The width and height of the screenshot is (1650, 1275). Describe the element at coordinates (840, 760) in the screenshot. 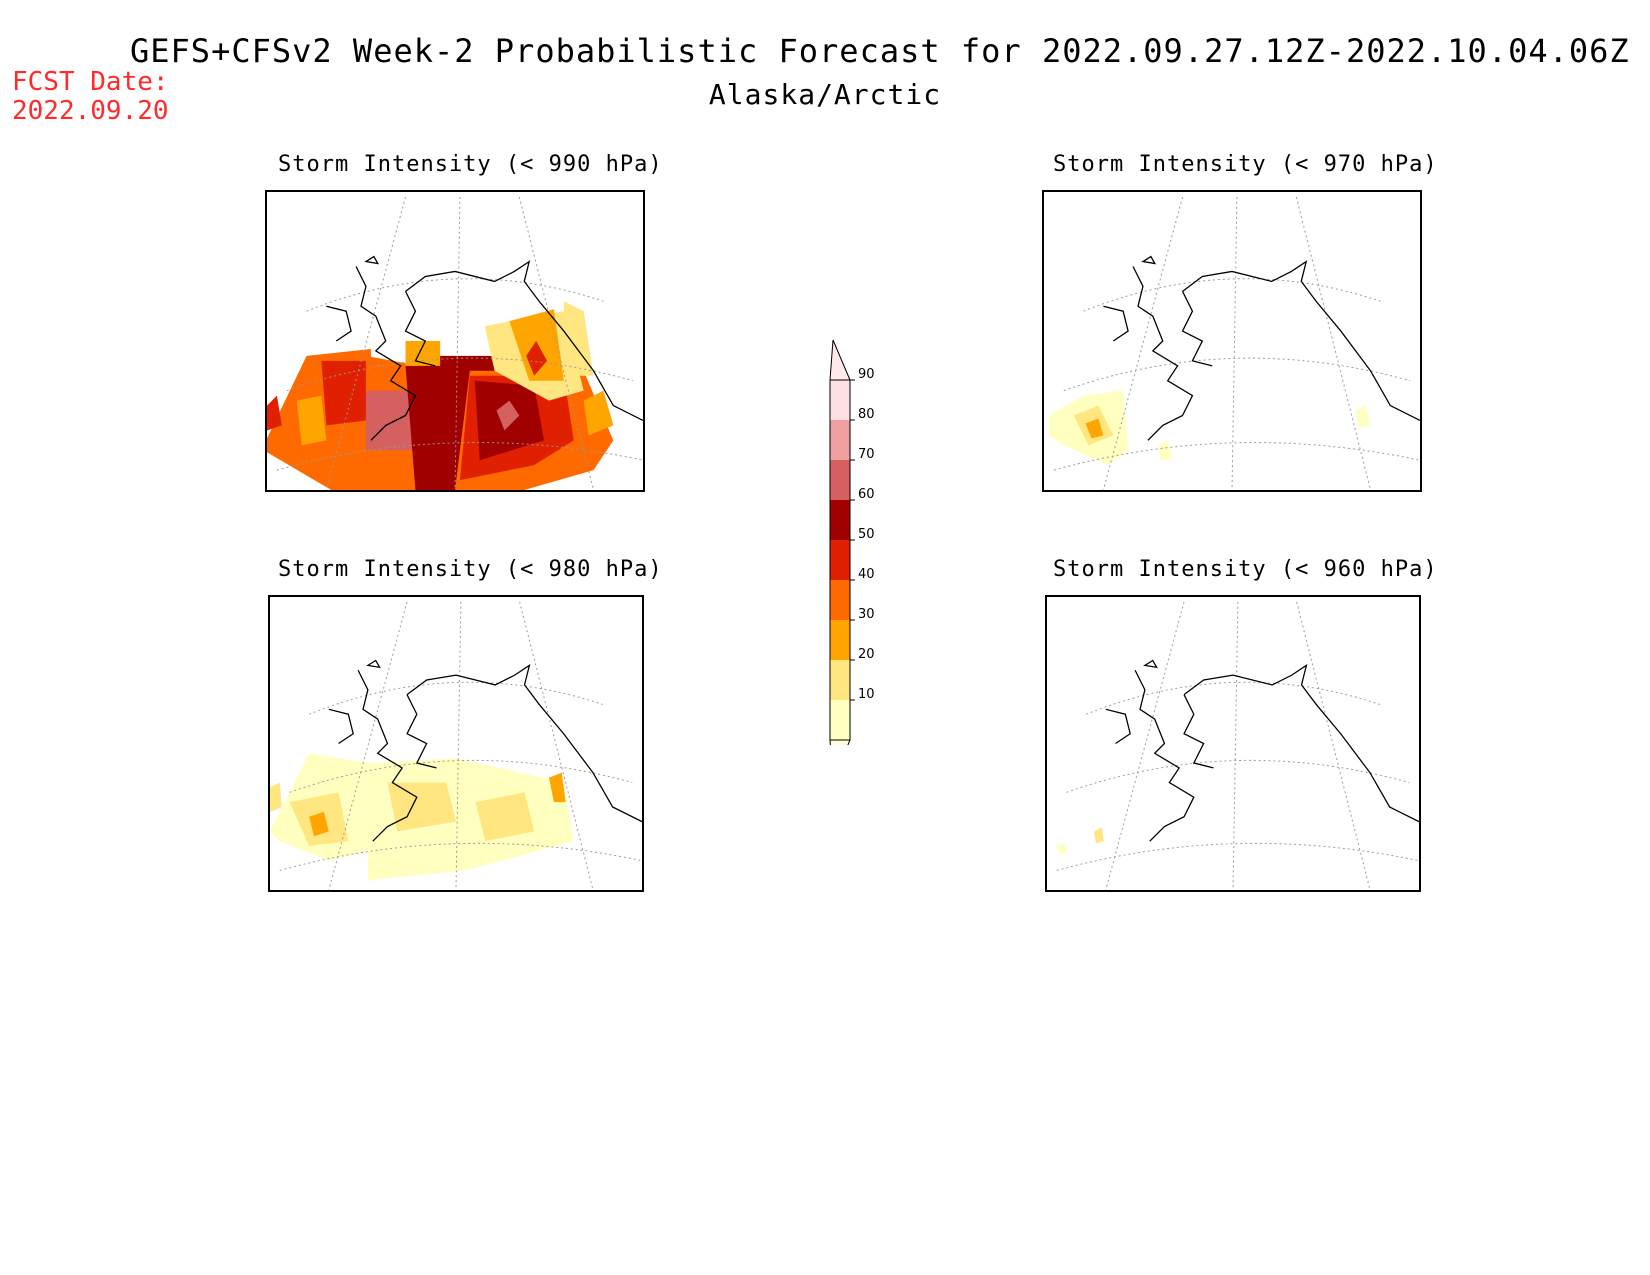

I see `colorbar-bottom-arrow` at that location.